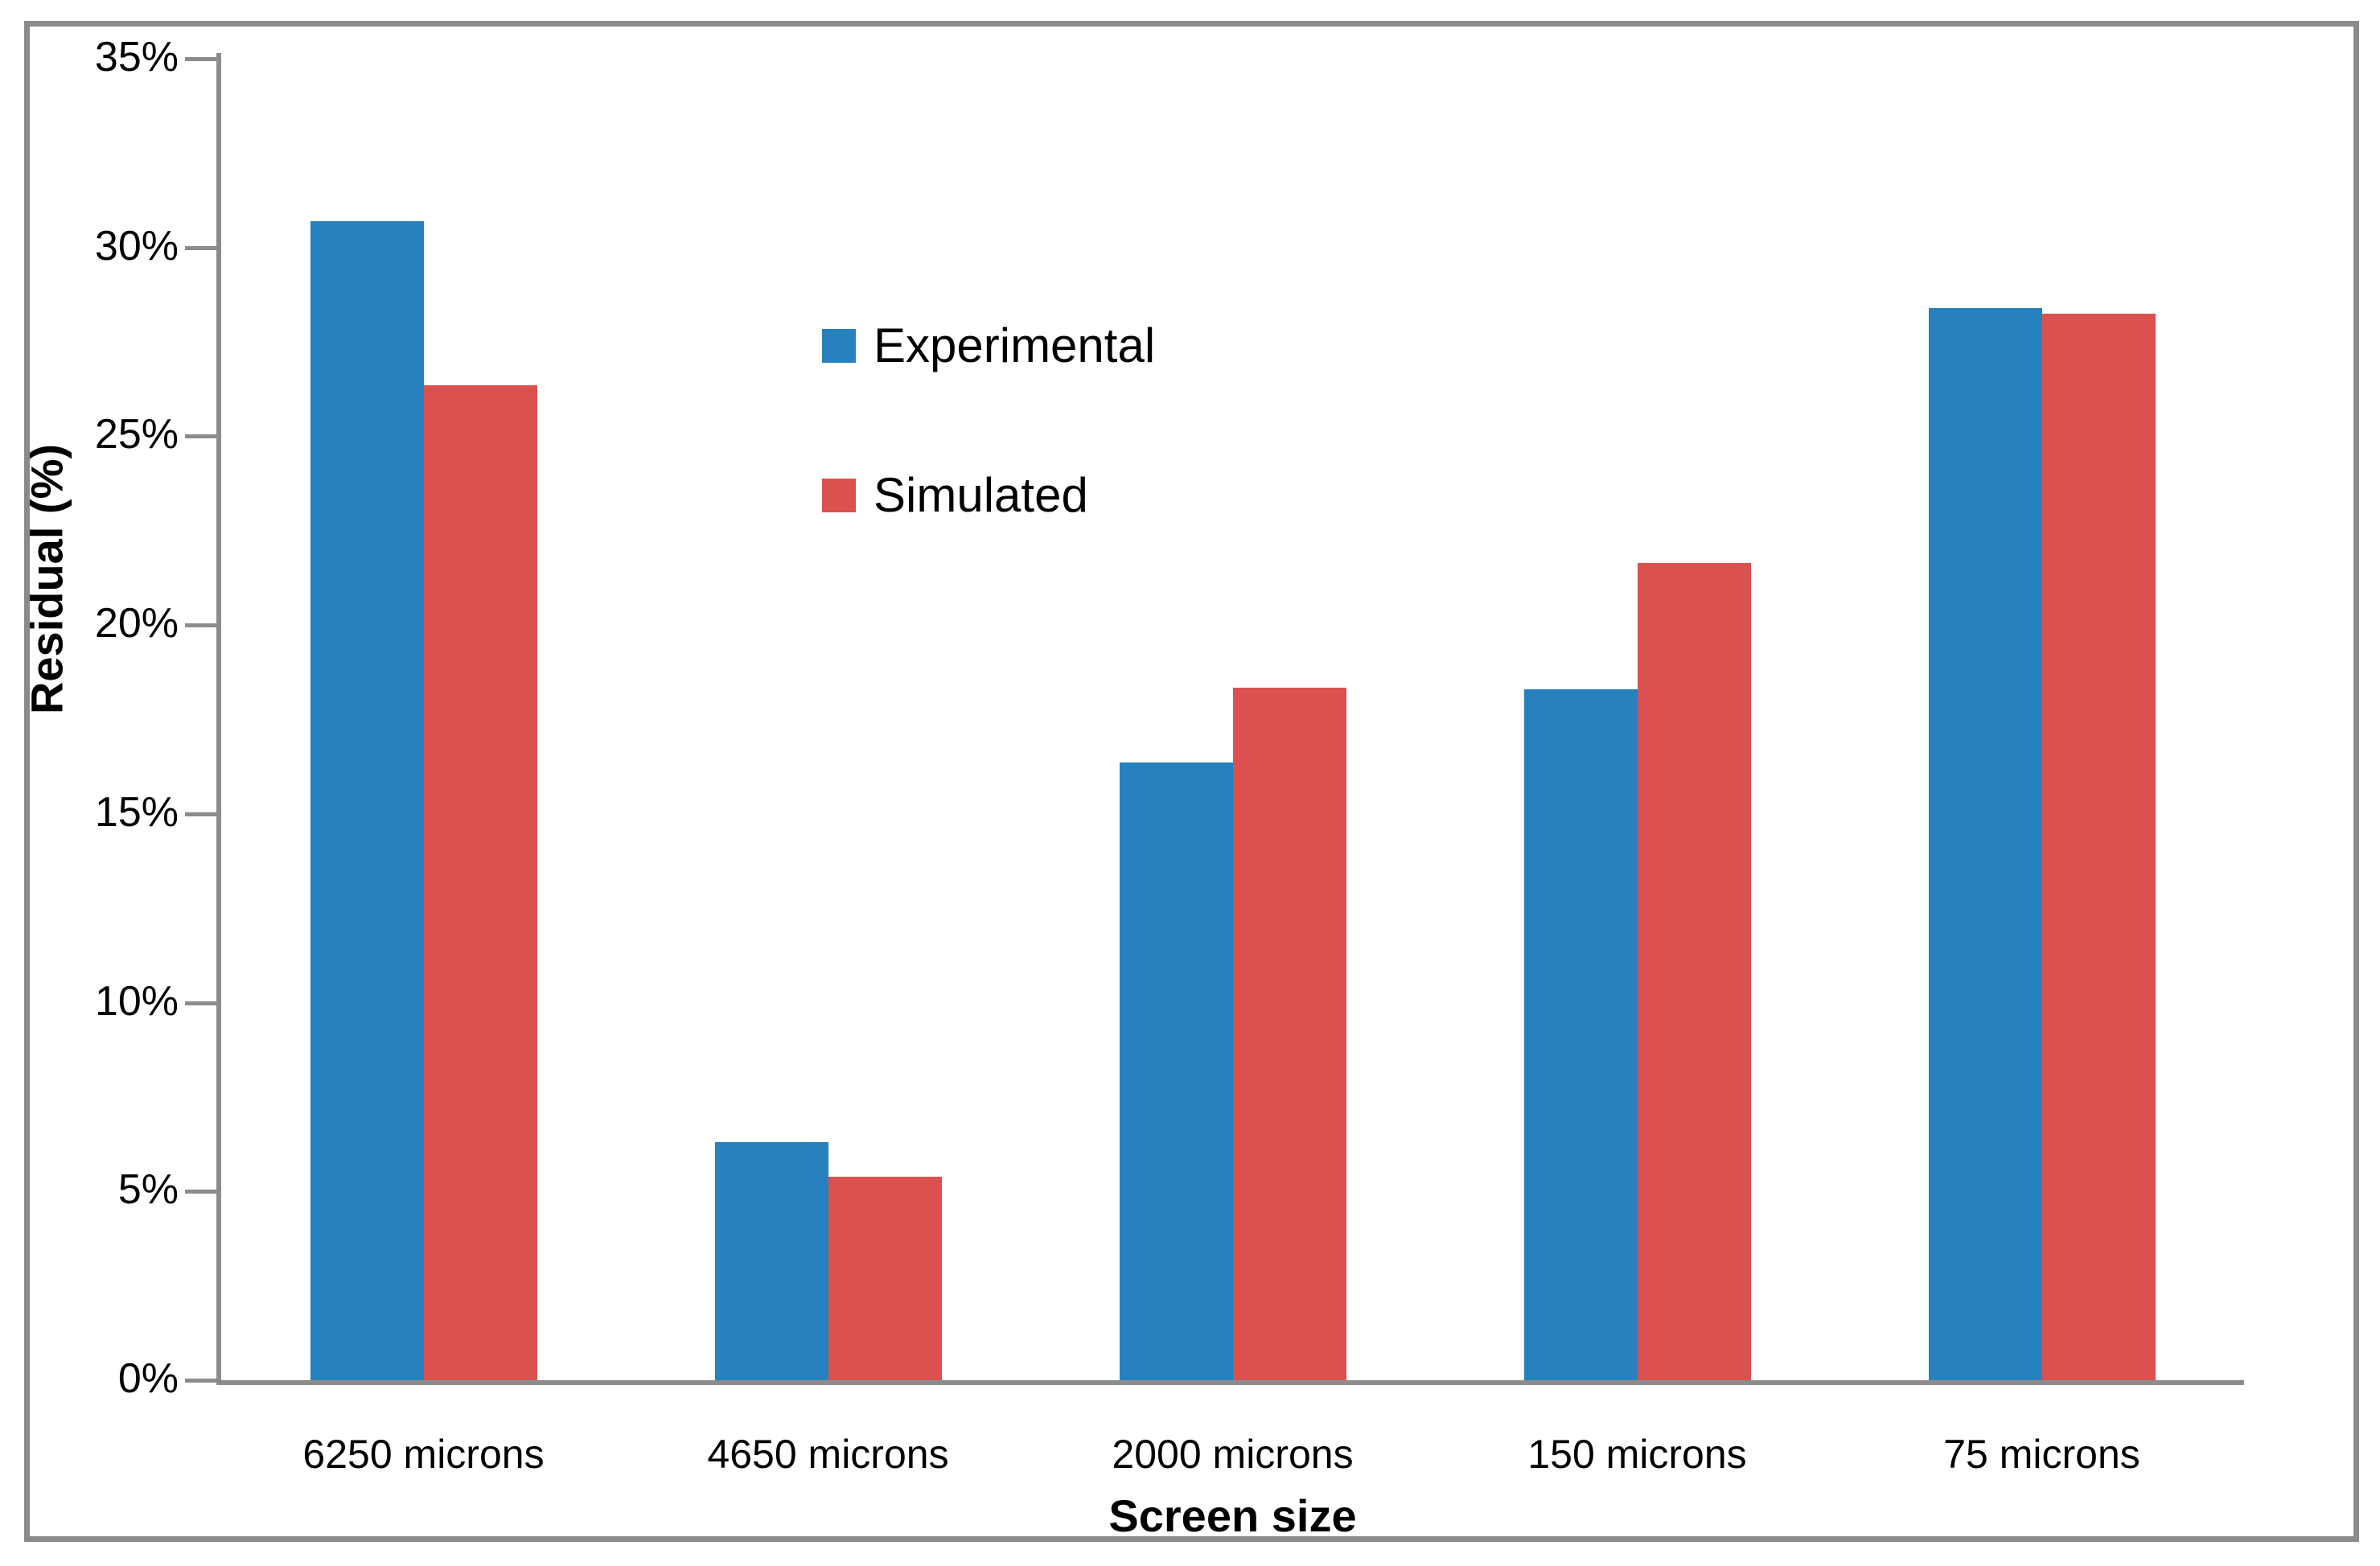 The image size is (2380, 1566). I want to click on y-axis-title: Residual (%), so click(46, 579).